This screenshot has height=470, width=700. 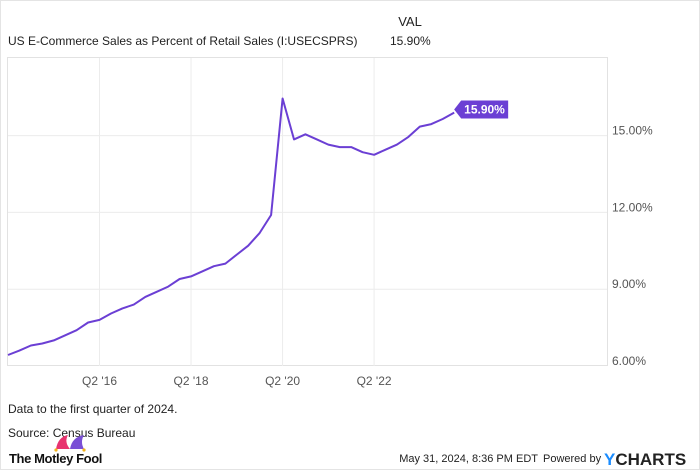 What do you see at coordinates (629, 284) in the screenshot?
I see `y-tick-label: 9.00%` at bounding box center [629, 284].